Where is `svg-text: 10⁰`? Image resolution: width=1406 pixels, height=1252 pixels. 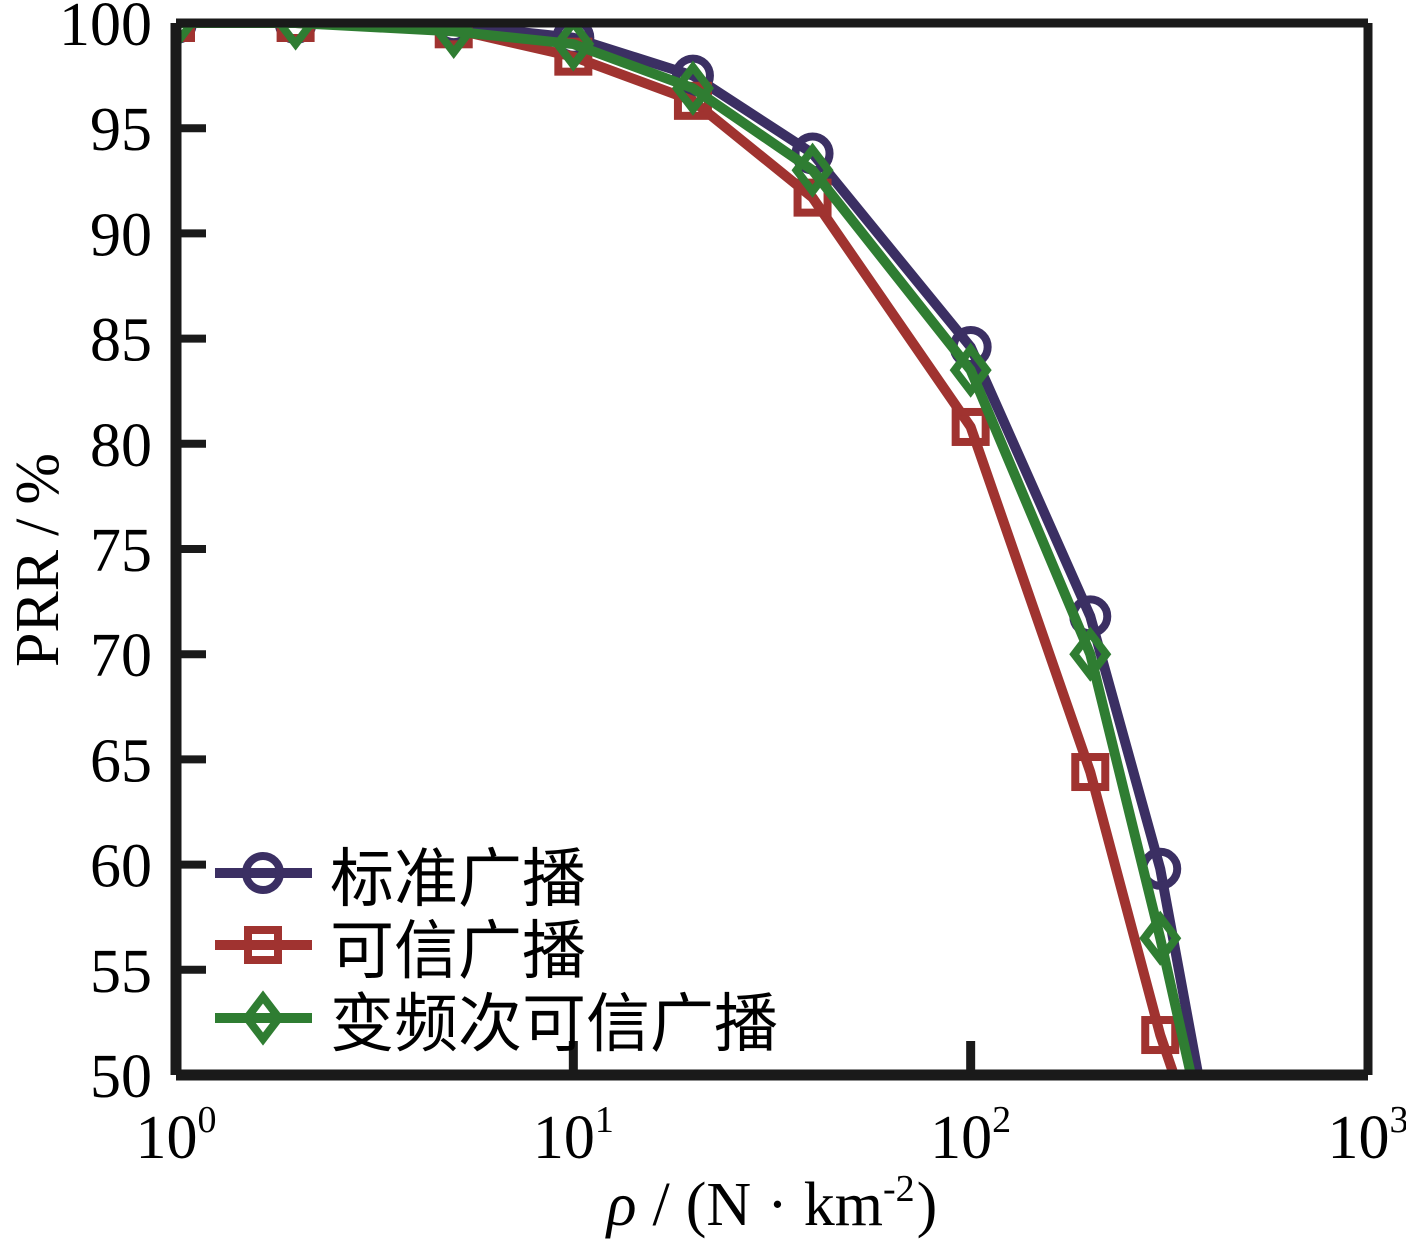 svg-text: 10⁰ is located at coordinates (176, 1135).